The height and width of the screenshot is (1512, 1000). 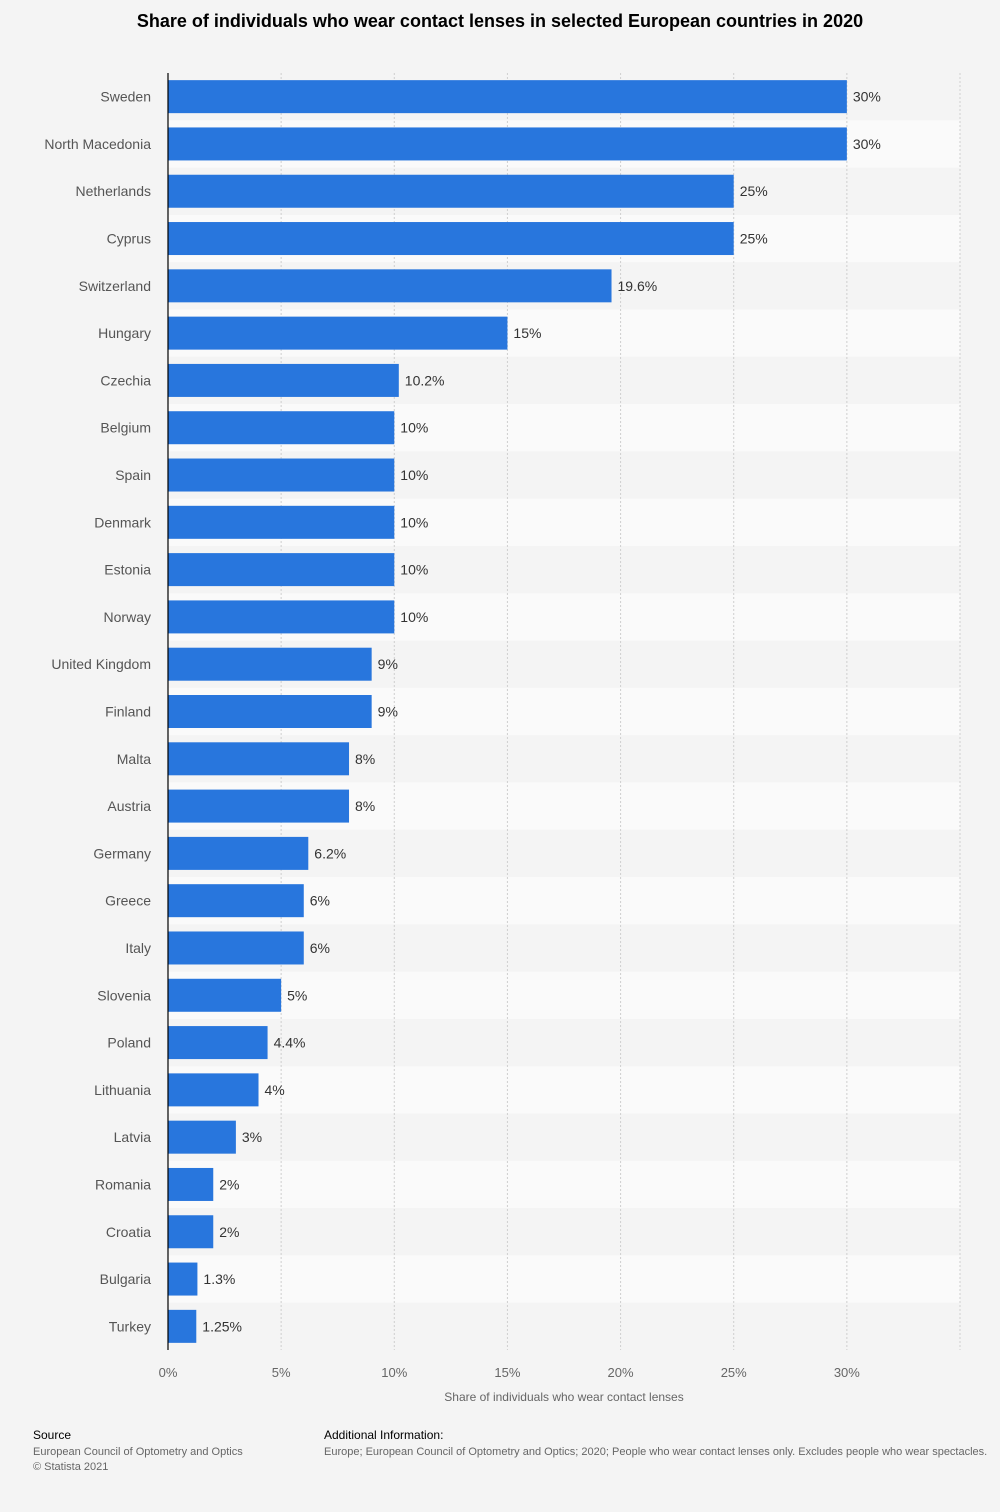 I want to click on bar-malta, so click(x=259, y=759).